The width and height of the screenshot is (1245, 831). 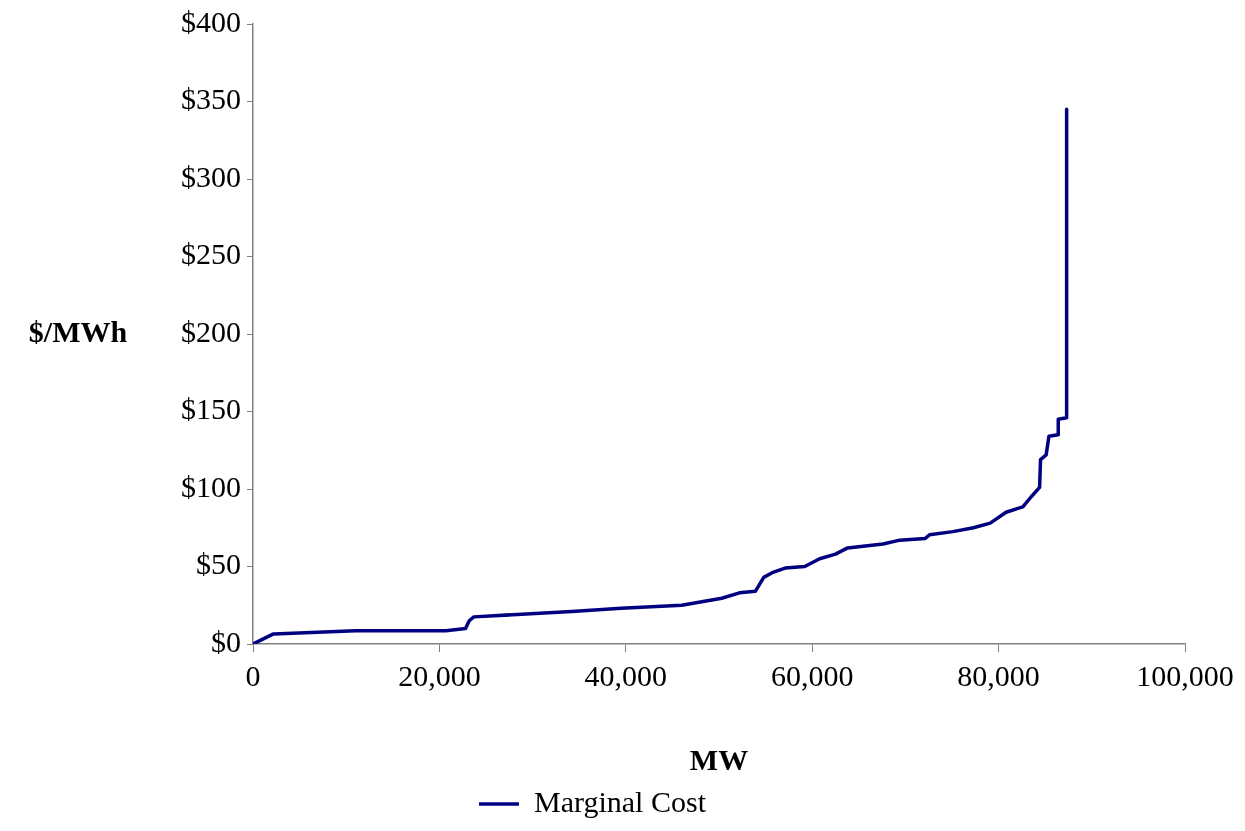 What do you see at coordinates (620, 801) in the screenshot?
I see `legend-label: Marginal Cost` at bounding box center [620, 801].